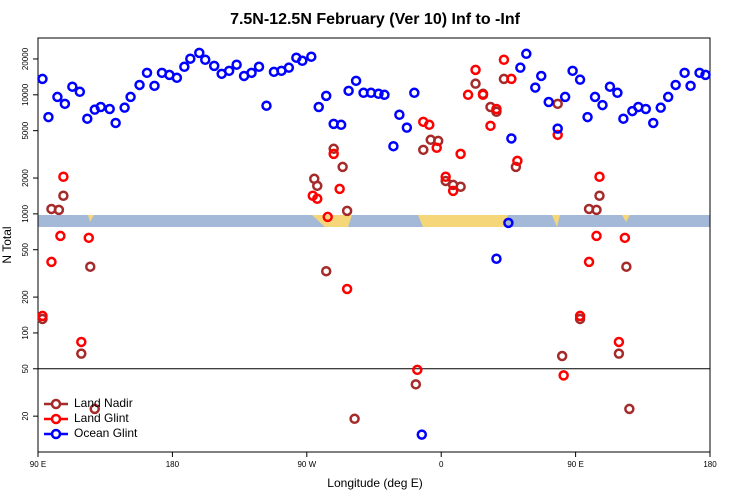 The image size is (750, 500). Describe the element at coordinates (25, 94) in the screenshot. I see `y-tick-label: 10000` at that location.